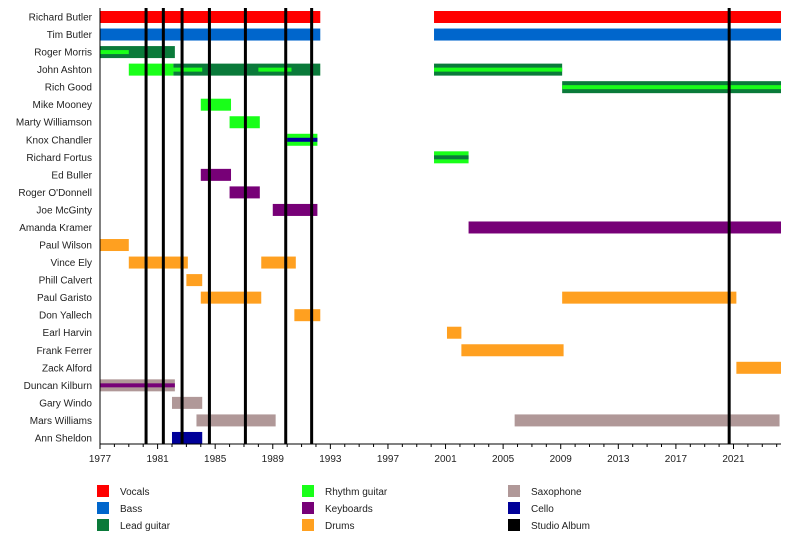 The image size is (800, 542). What do you see at coordinates (65, 246) in the screenshot?
I see `member-label: Paul Wilson` at bounding box center [65, 246].